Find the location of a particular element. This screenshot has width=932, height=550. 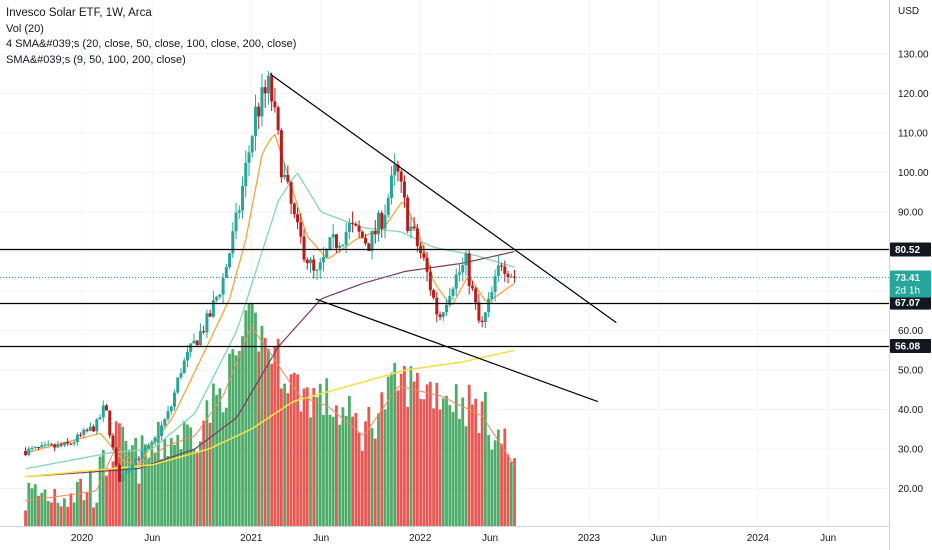

trendline is located at coordinates (456, 350).